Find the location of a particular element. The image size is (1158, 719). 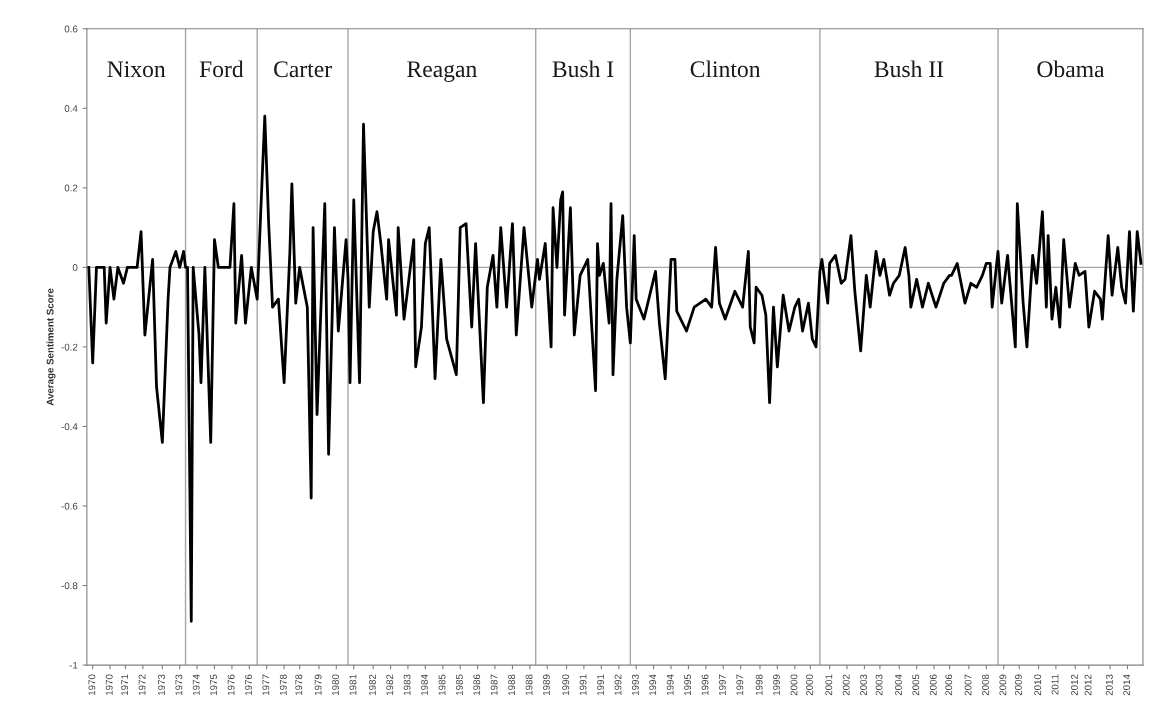

x-tick-label: 2007 is located at coordinates (968, 685).